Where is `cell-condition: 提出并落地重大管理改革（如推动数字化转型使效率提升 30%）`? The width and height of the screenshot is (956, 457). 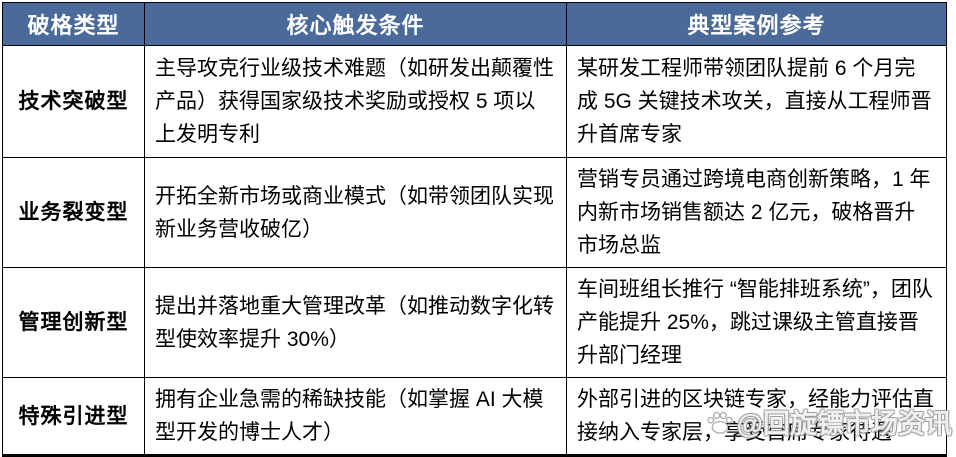 cell-condition: 提出并落地重大管理改革（如推动数字化转型使效率提升 30%） is located at coordinates (355, 322).